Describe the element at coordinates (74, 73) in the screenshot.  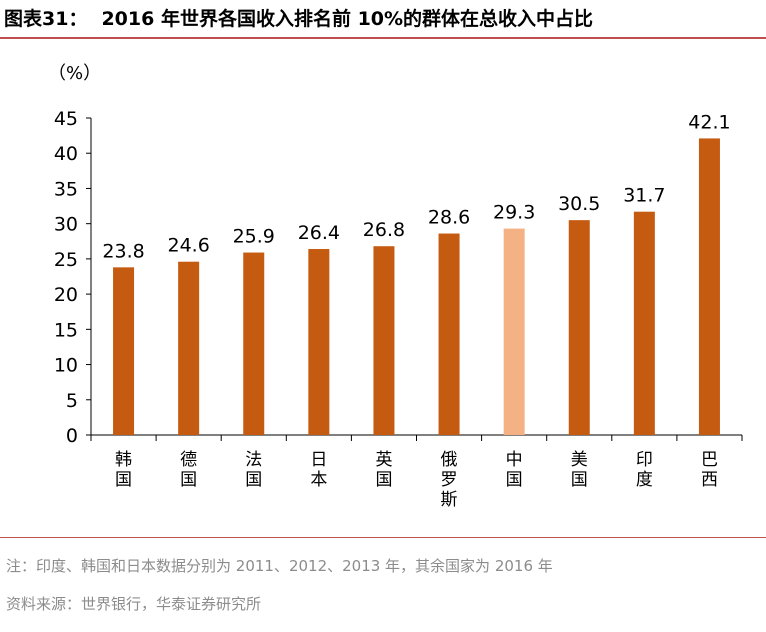
I see `y-unit-label: （%）` at that location.